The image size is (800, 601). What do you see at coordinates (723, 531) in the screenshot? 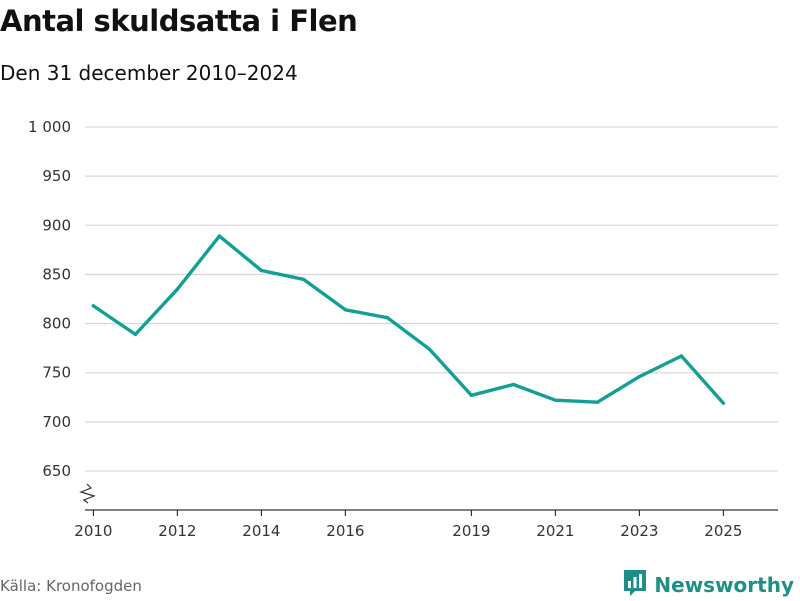
I see `x-tick-label: 2025` at bounding box center [723, 531].